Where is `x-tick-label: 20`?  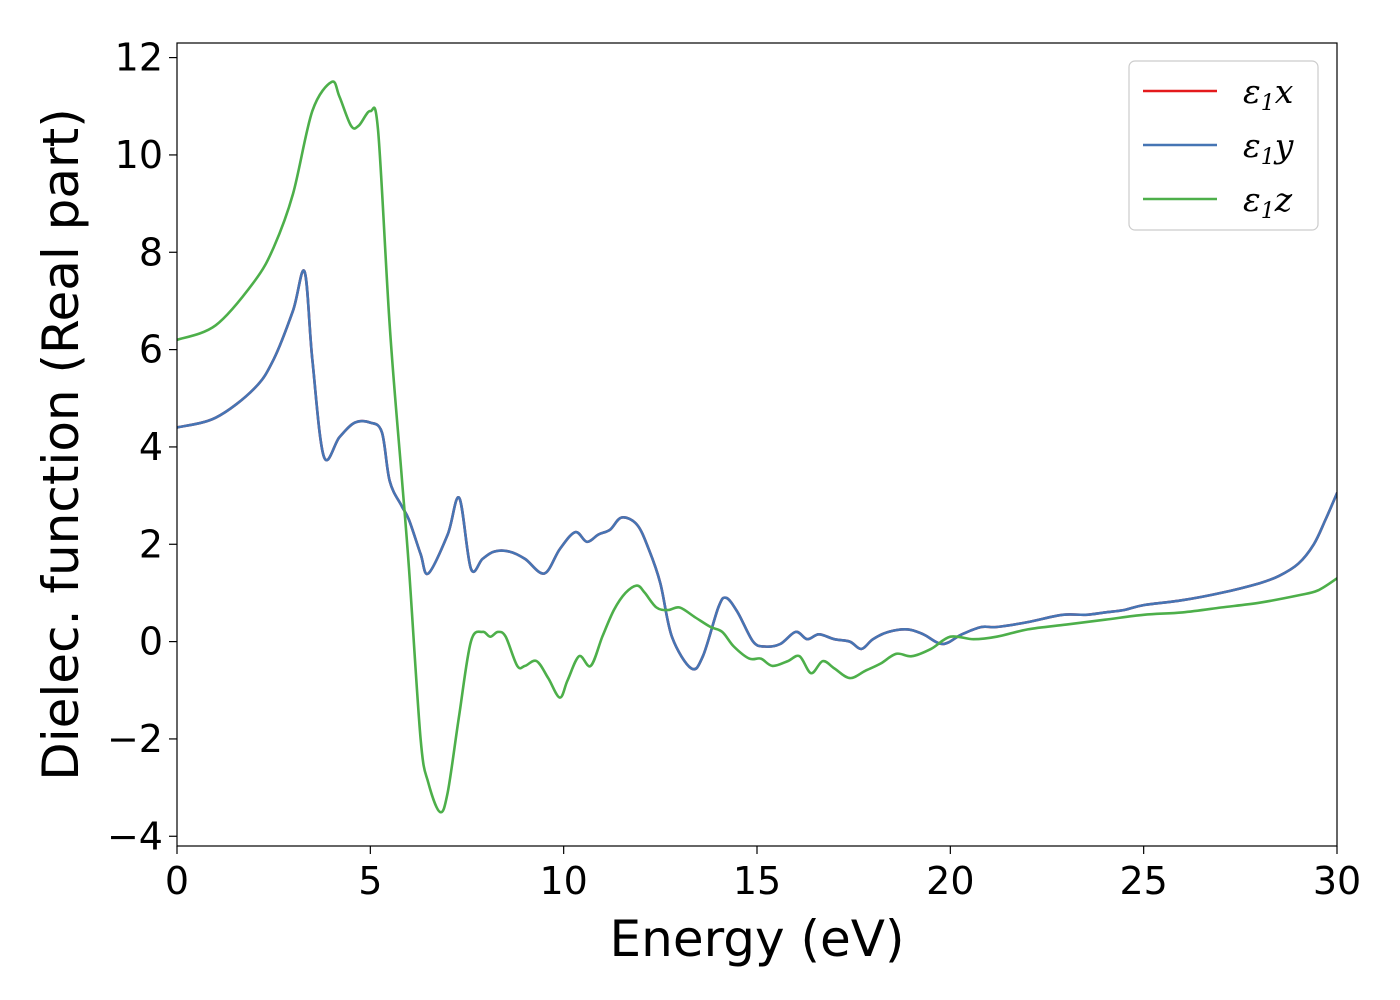 x-tick-label: 20 is located at coordinates (950, 881).